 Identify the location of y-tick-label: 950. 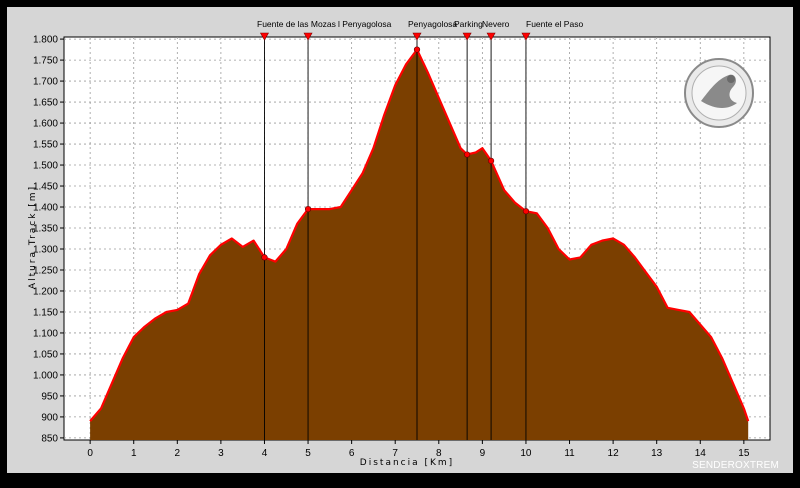
(49, 396).